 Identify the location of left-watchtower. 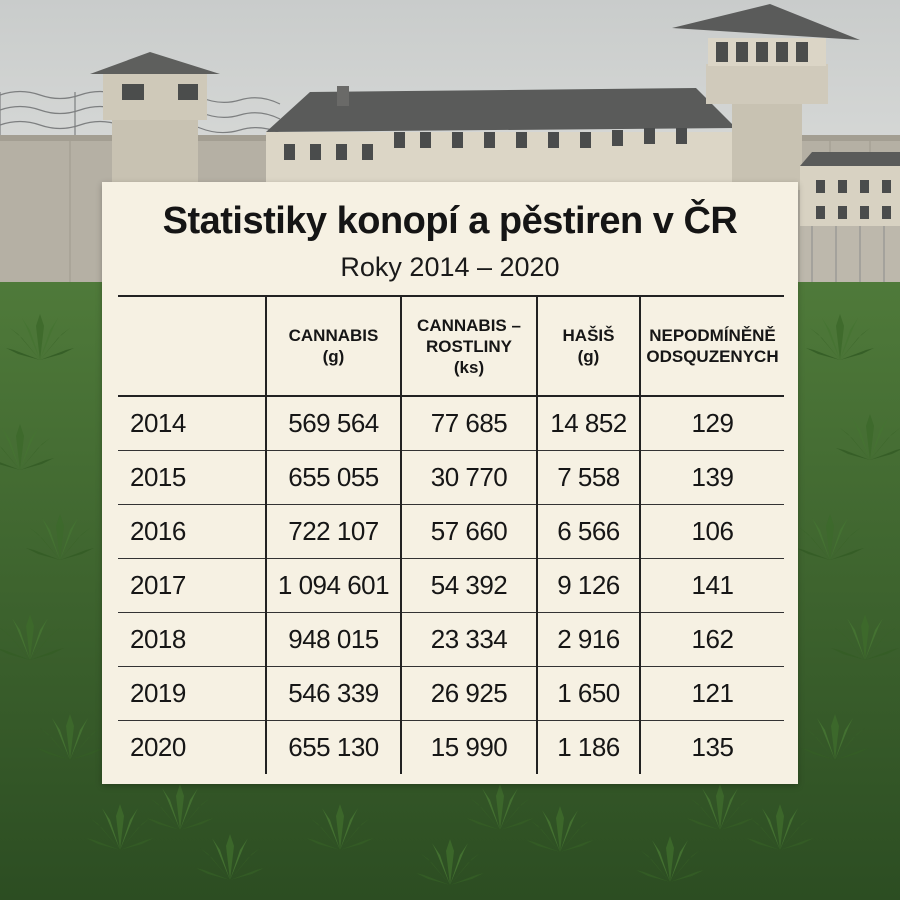
(155, 120).